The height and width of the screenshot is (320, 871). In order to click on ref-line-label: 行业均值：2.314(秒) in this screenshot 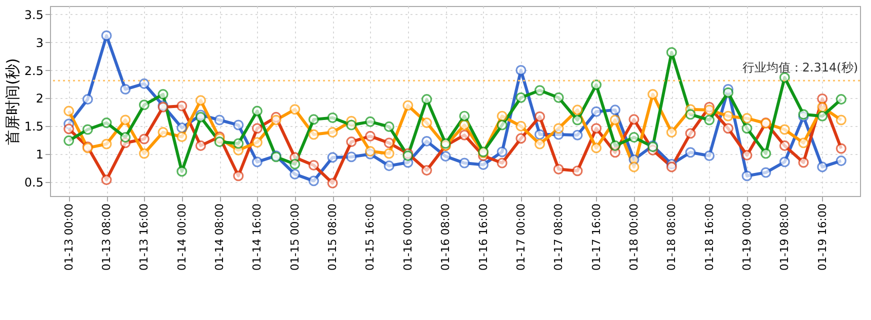, I will do `click(800, 67)`.